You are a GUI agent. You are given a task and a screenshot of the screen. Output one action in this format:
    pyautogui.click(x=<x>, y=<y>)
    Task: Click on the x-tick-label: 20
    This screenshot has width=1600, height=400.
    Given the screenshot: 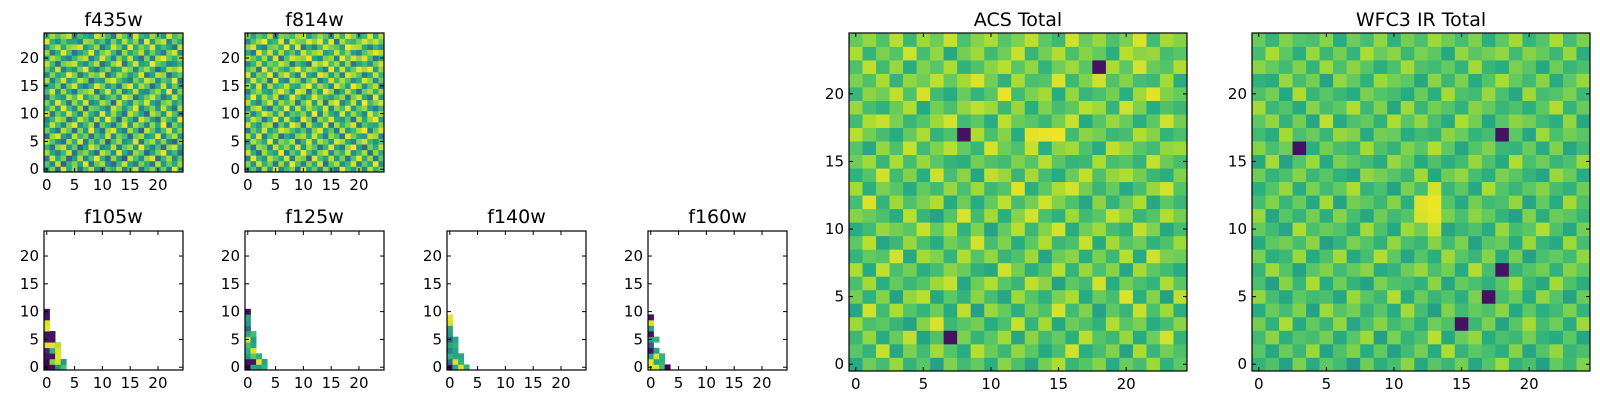 What is the action you would take?
    pyautogui.click(x=1126, y=384)
    